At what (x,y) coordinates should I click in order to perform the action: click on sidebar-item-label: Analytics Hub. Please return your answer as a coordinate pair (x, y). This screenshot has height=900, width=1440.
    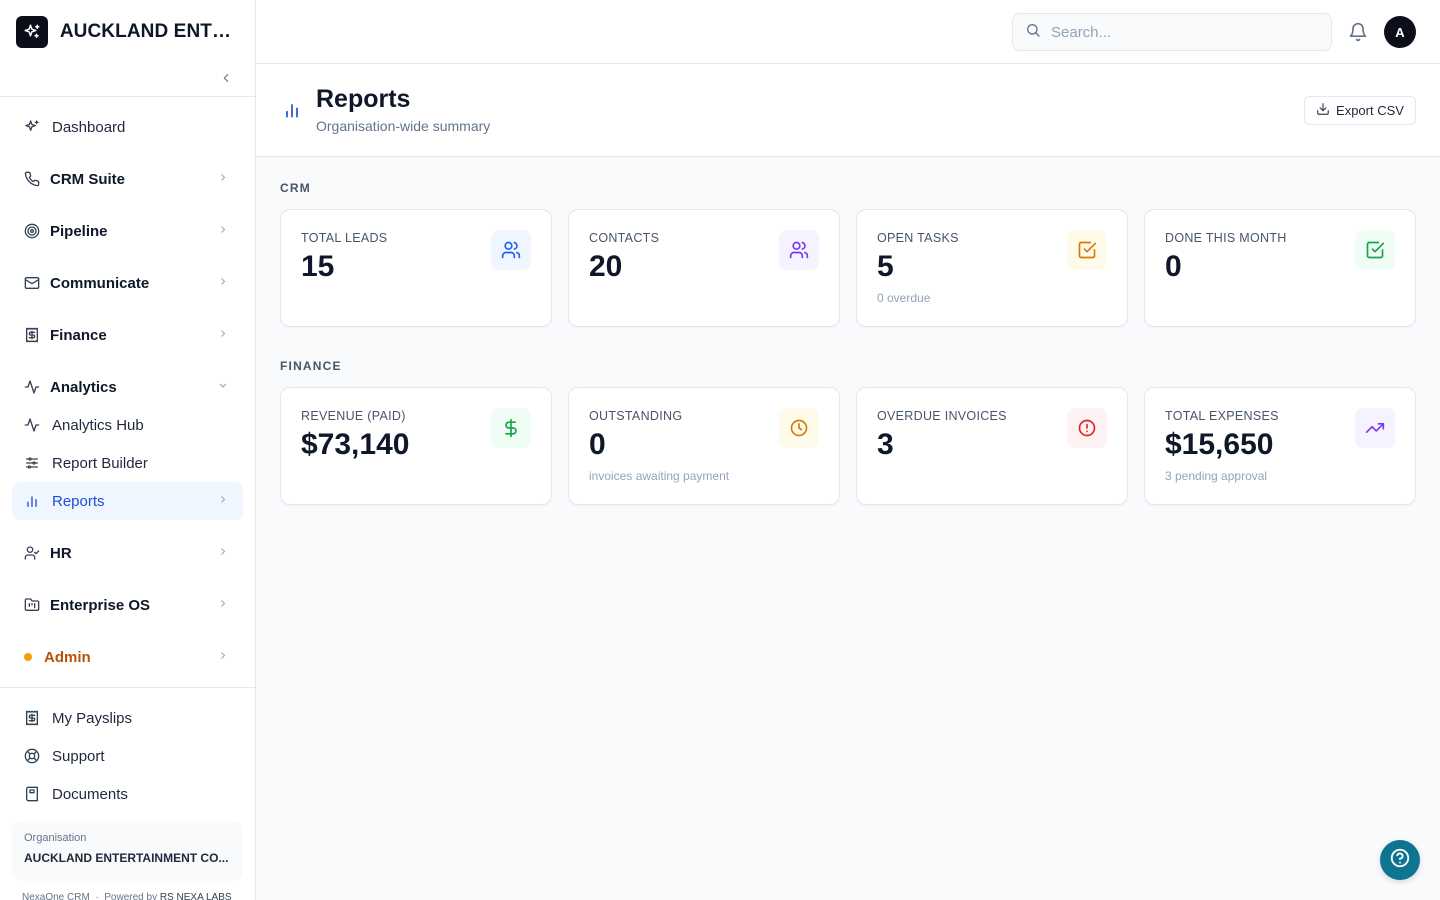
    Looking at the image, I should click on (98, 425).